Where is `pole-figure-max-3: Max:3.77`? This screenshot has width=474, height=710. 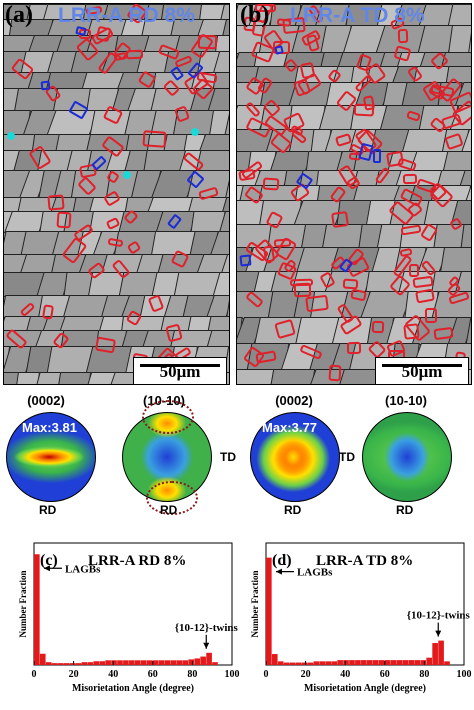 pole-figure-max-3: Max:3.77 is located at coordinates (289, 427).